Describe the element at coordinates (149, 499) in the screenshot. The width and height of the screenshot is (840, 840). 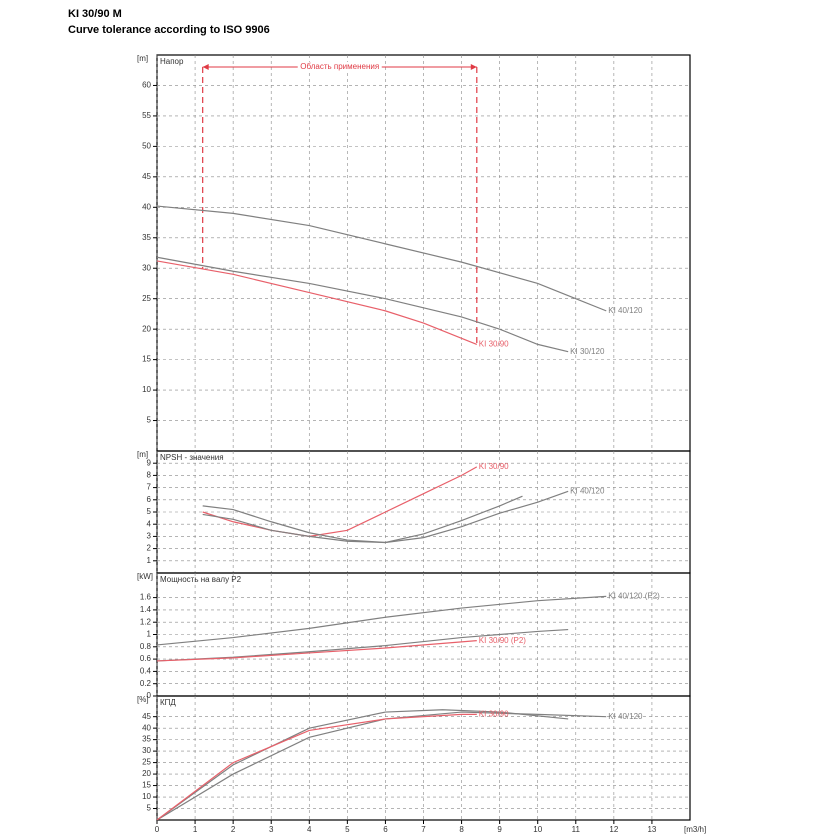
I see `y-tick-label: 6` at that location.